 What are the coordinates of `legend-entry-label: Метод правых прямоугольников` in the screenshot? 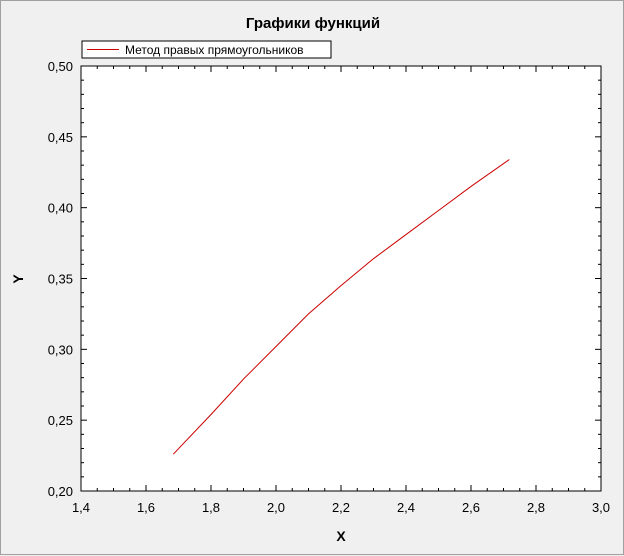 It's located at (214, 50).